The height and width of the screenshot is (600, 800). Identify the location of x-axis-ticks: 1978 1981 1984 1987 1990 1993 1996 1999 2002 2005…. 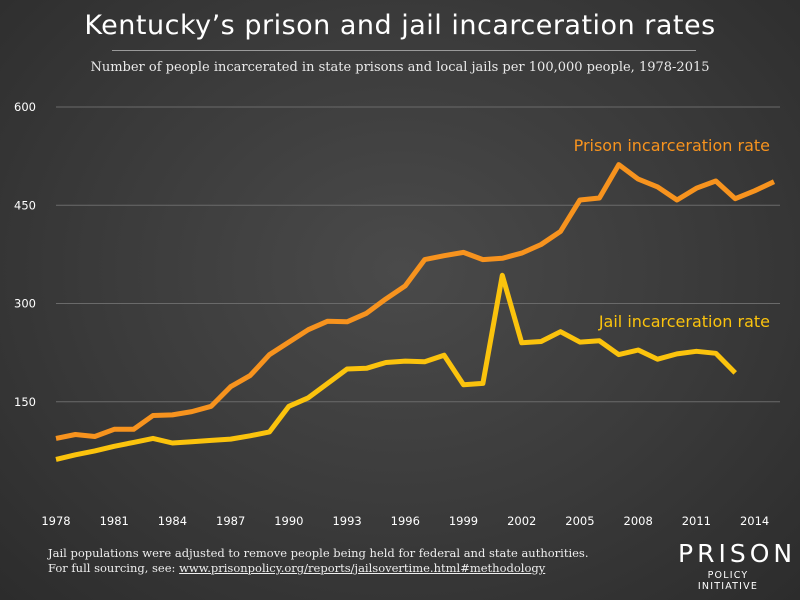
(405, 521).